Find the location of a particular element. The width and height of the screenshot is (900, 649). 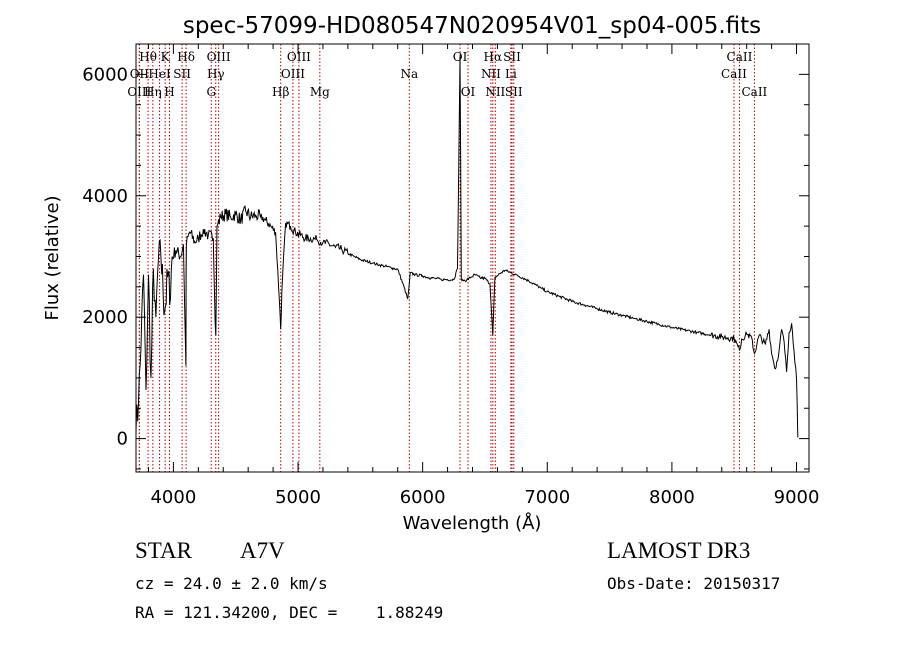

y-tick-label: 4000 is located at coordinates (105, 196).